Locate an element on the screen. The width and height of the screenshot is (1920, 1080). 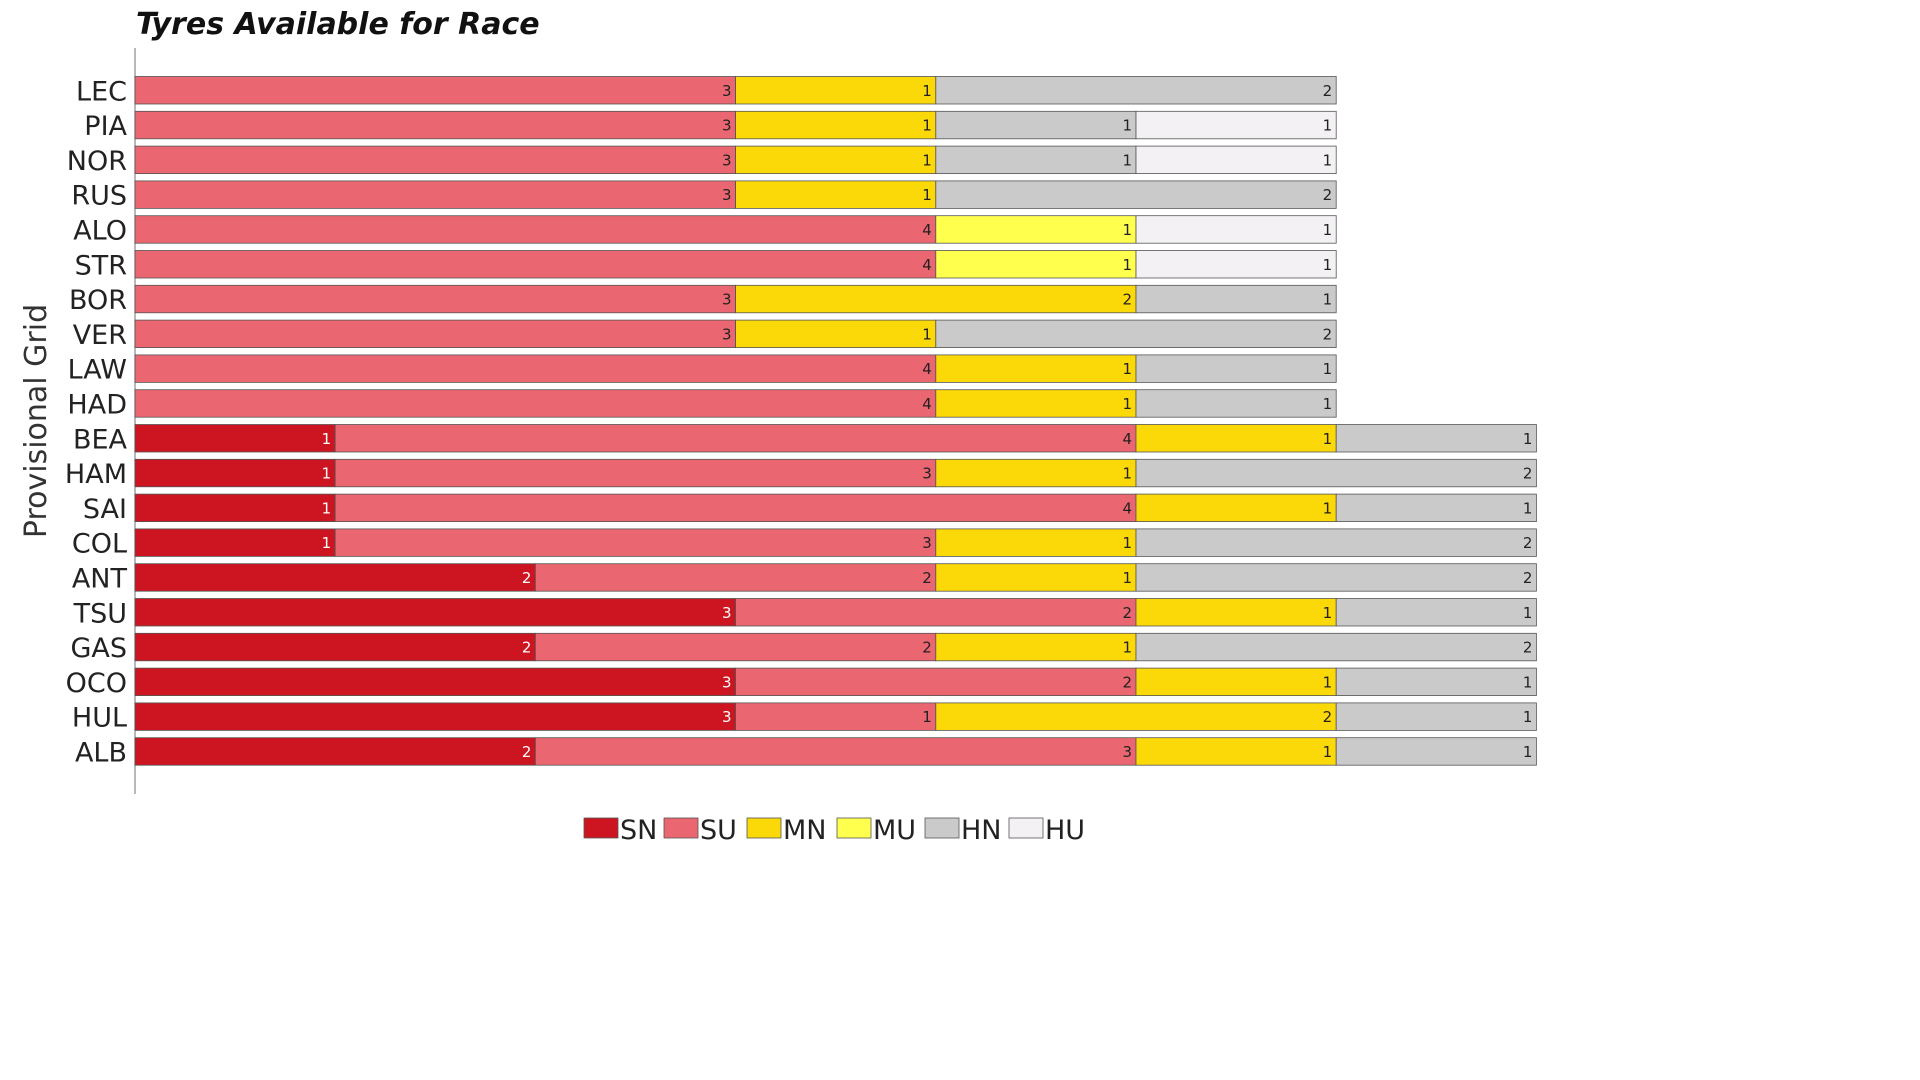
bar-label-gas-hn: 2 is located at coordinates (1528, 648).